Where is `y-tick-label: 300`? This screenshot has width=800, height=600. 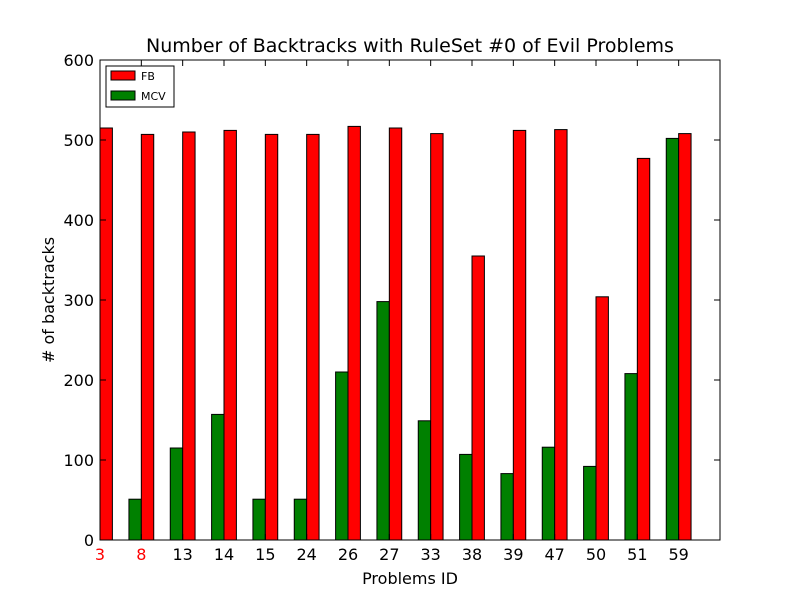
y-tick-label: 300 is located at coordinates (78, 300).